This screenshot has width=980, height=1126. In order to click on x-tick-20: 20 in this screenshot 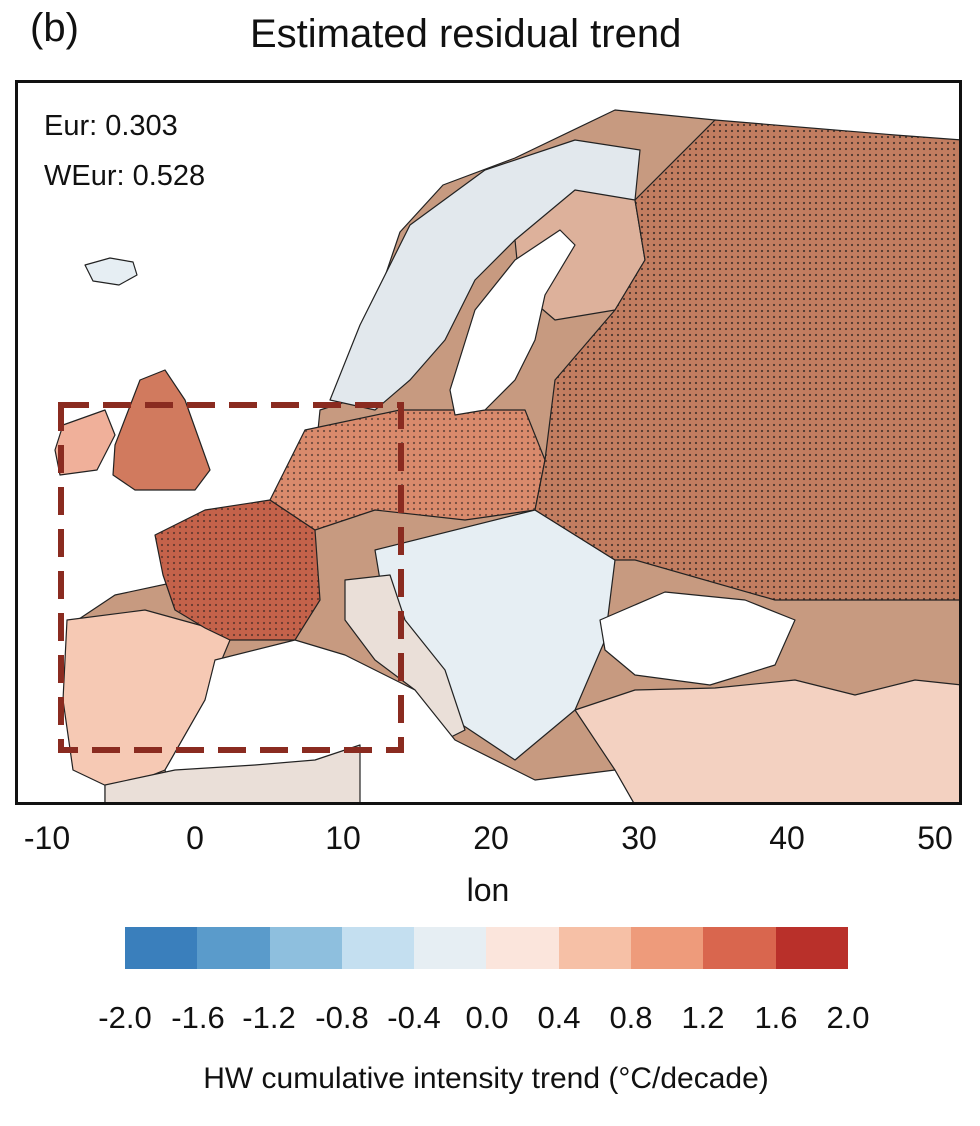, I will do `click(491, 838)`.